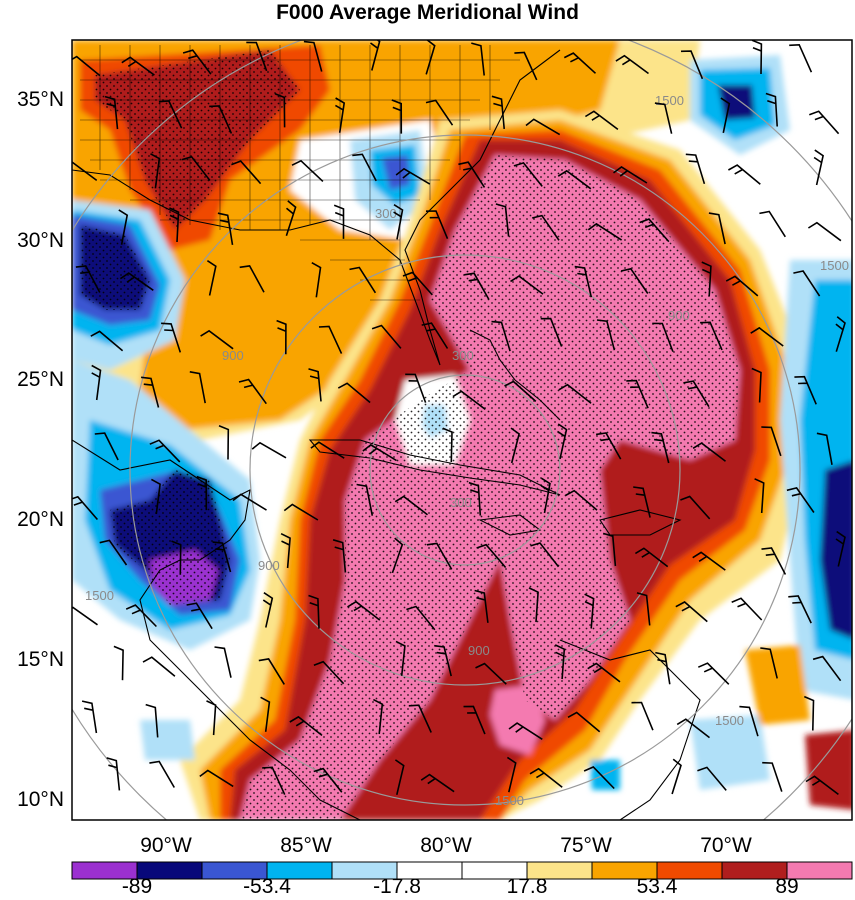 This screenshot has height=900, width=855. Describe the element at coordinates (836, 550) in the screenshot. I see `field-navy-east` at that location.